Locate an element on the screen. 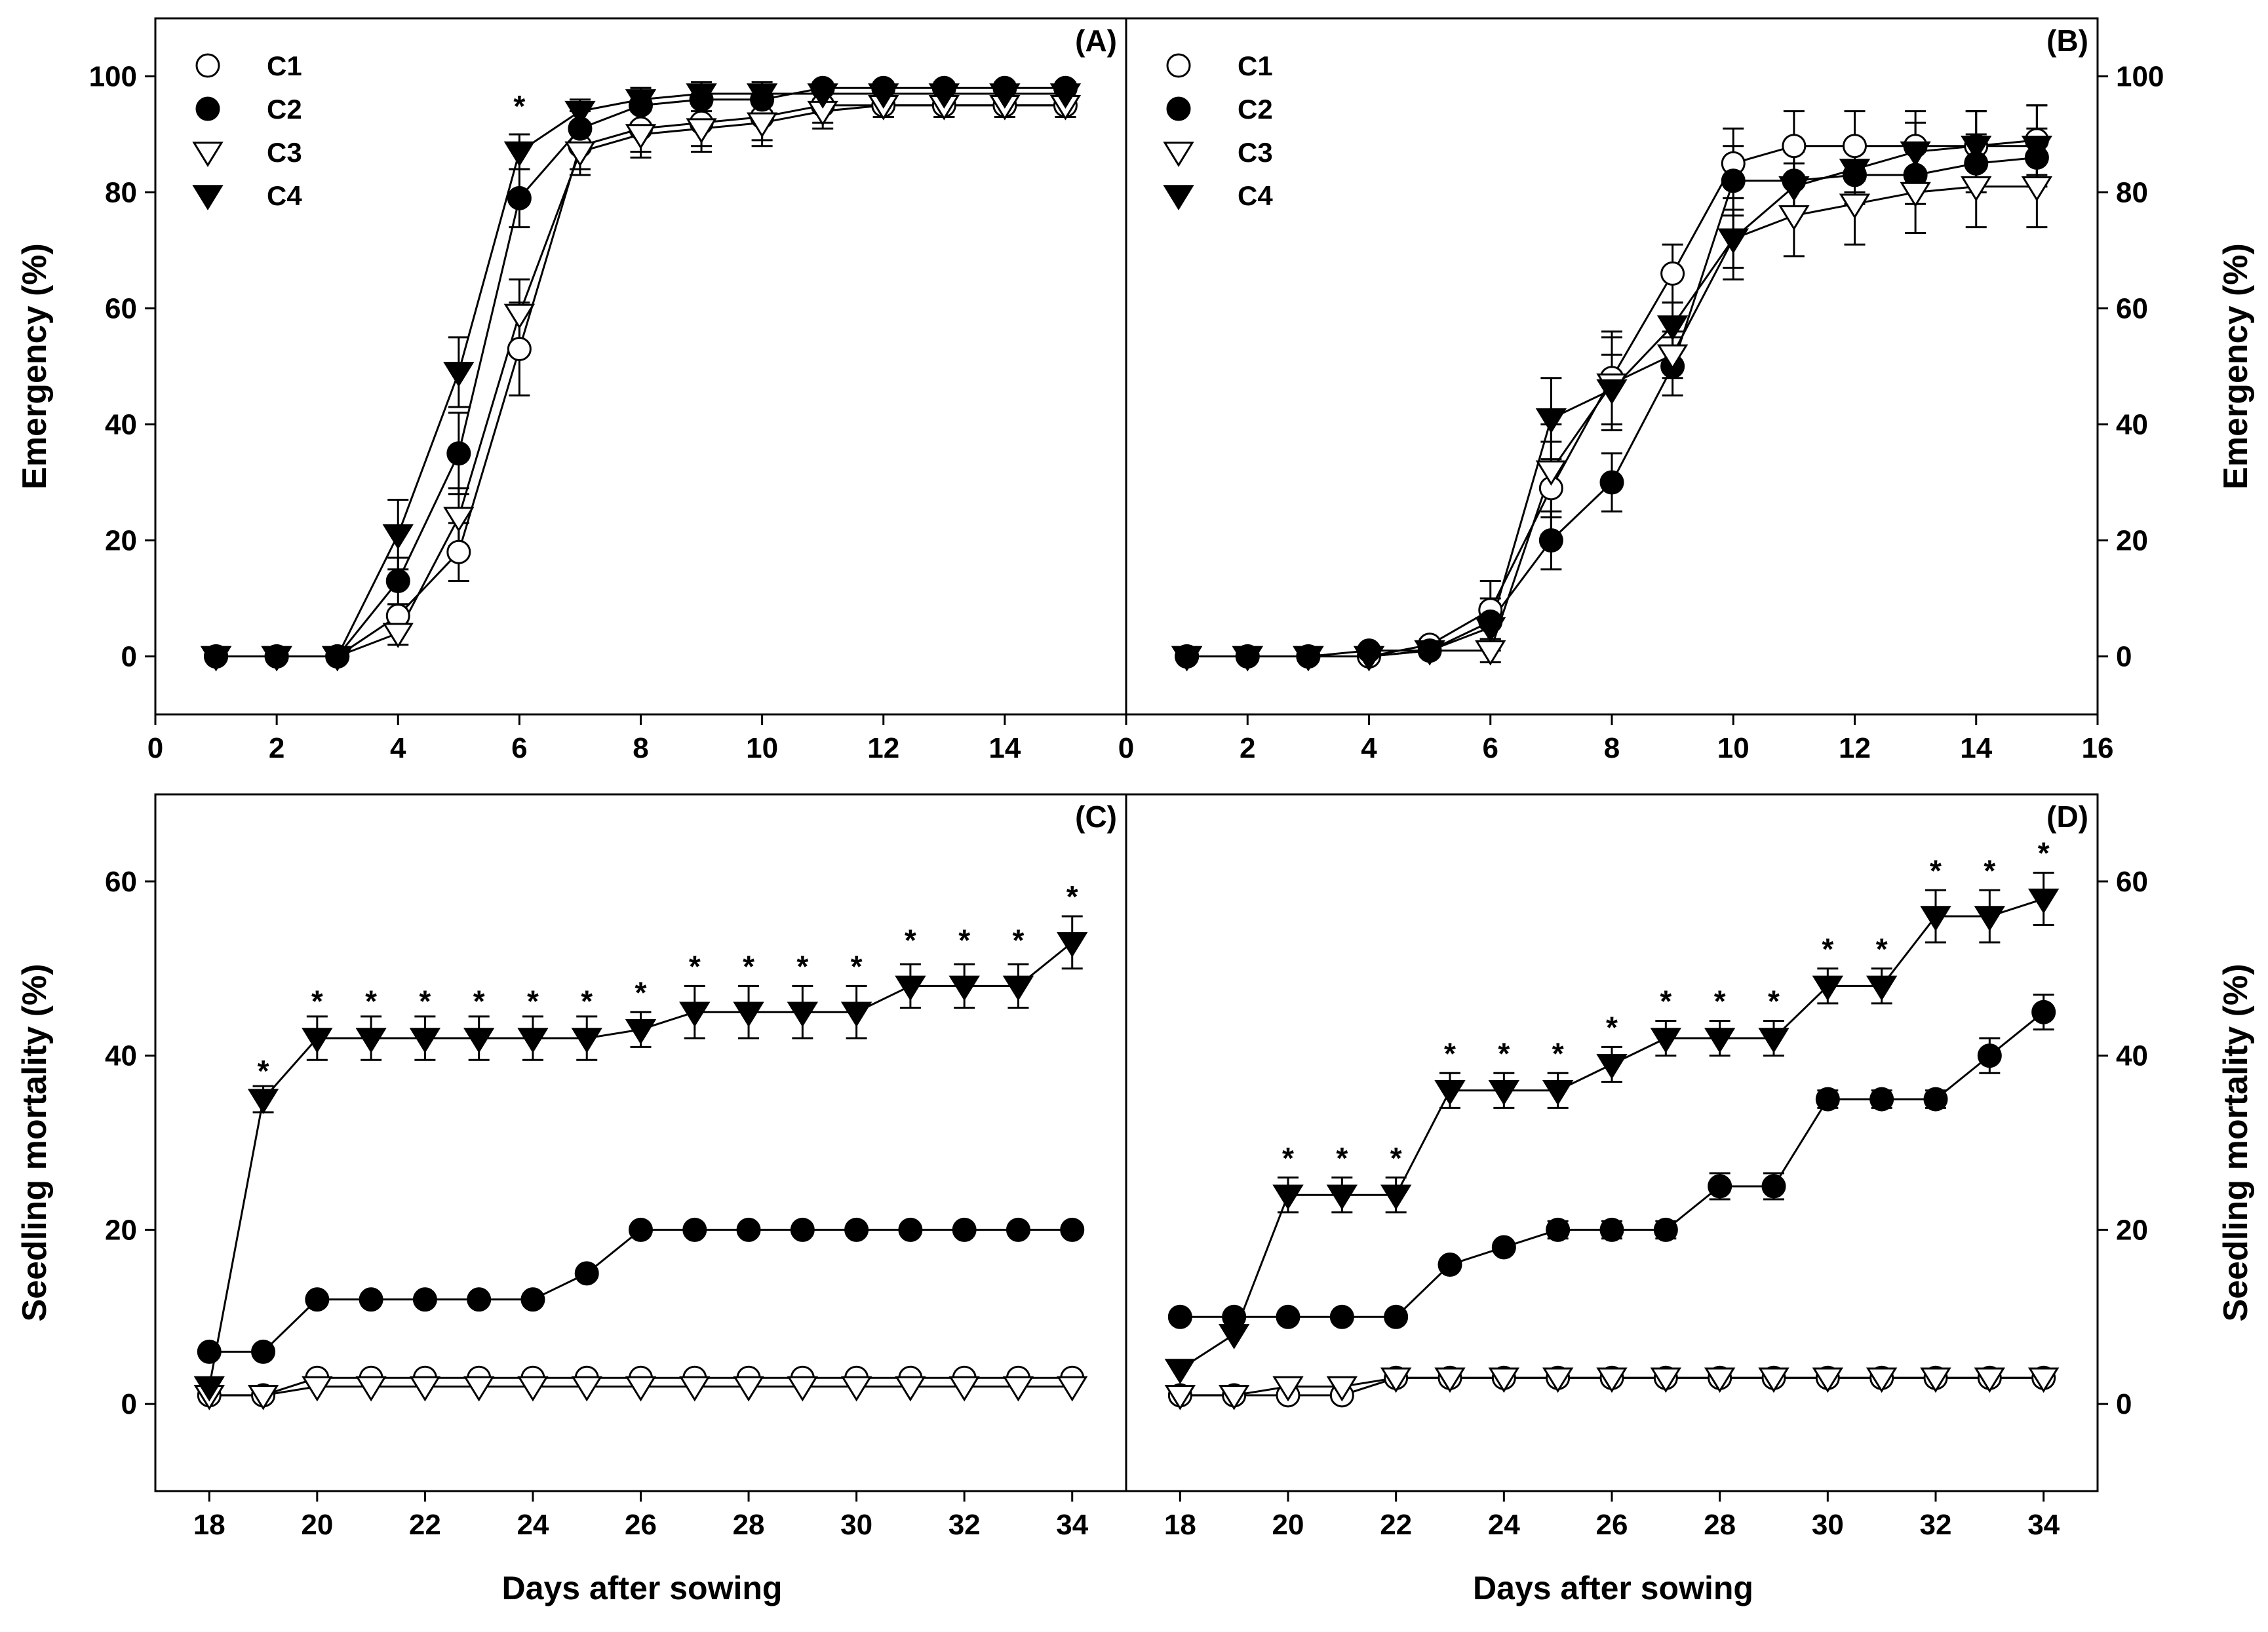 This screenshot has width=2268, height=1632. series-line-c1-a is located at coordinates (641, 380).